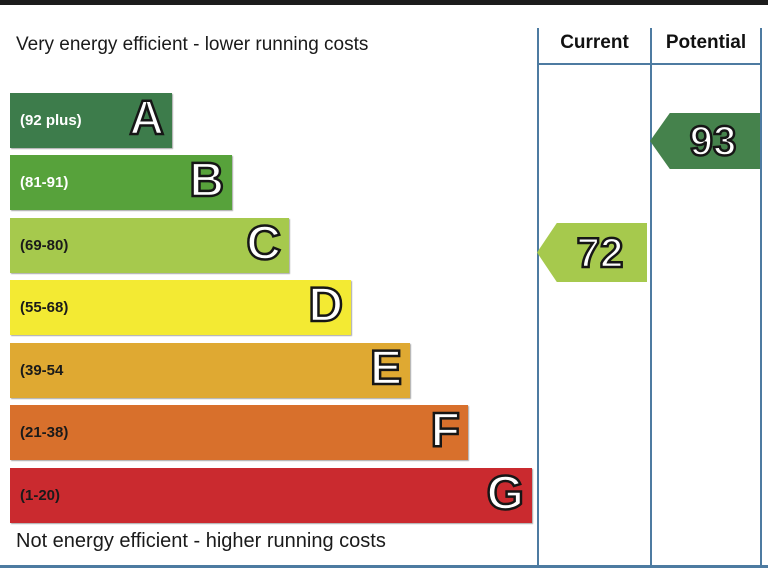 The image size is (768, 576). I want to click on band-row-d: (55-68) D, so click(180, 307).